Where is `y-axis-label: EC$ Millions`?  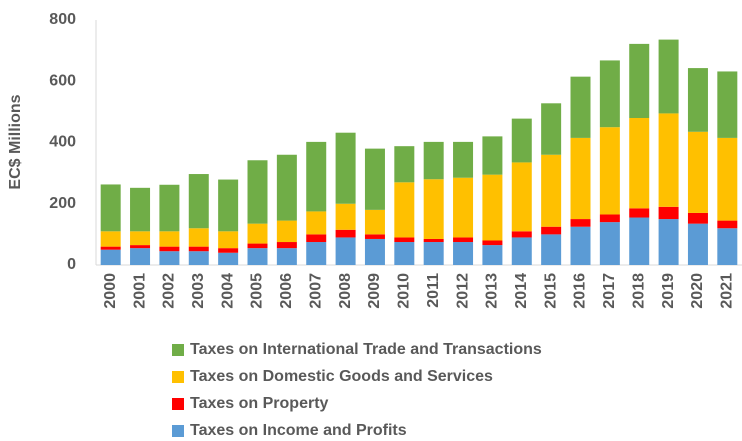
y-axis-label: EC$ Millions is located at coordinates (15, 141).